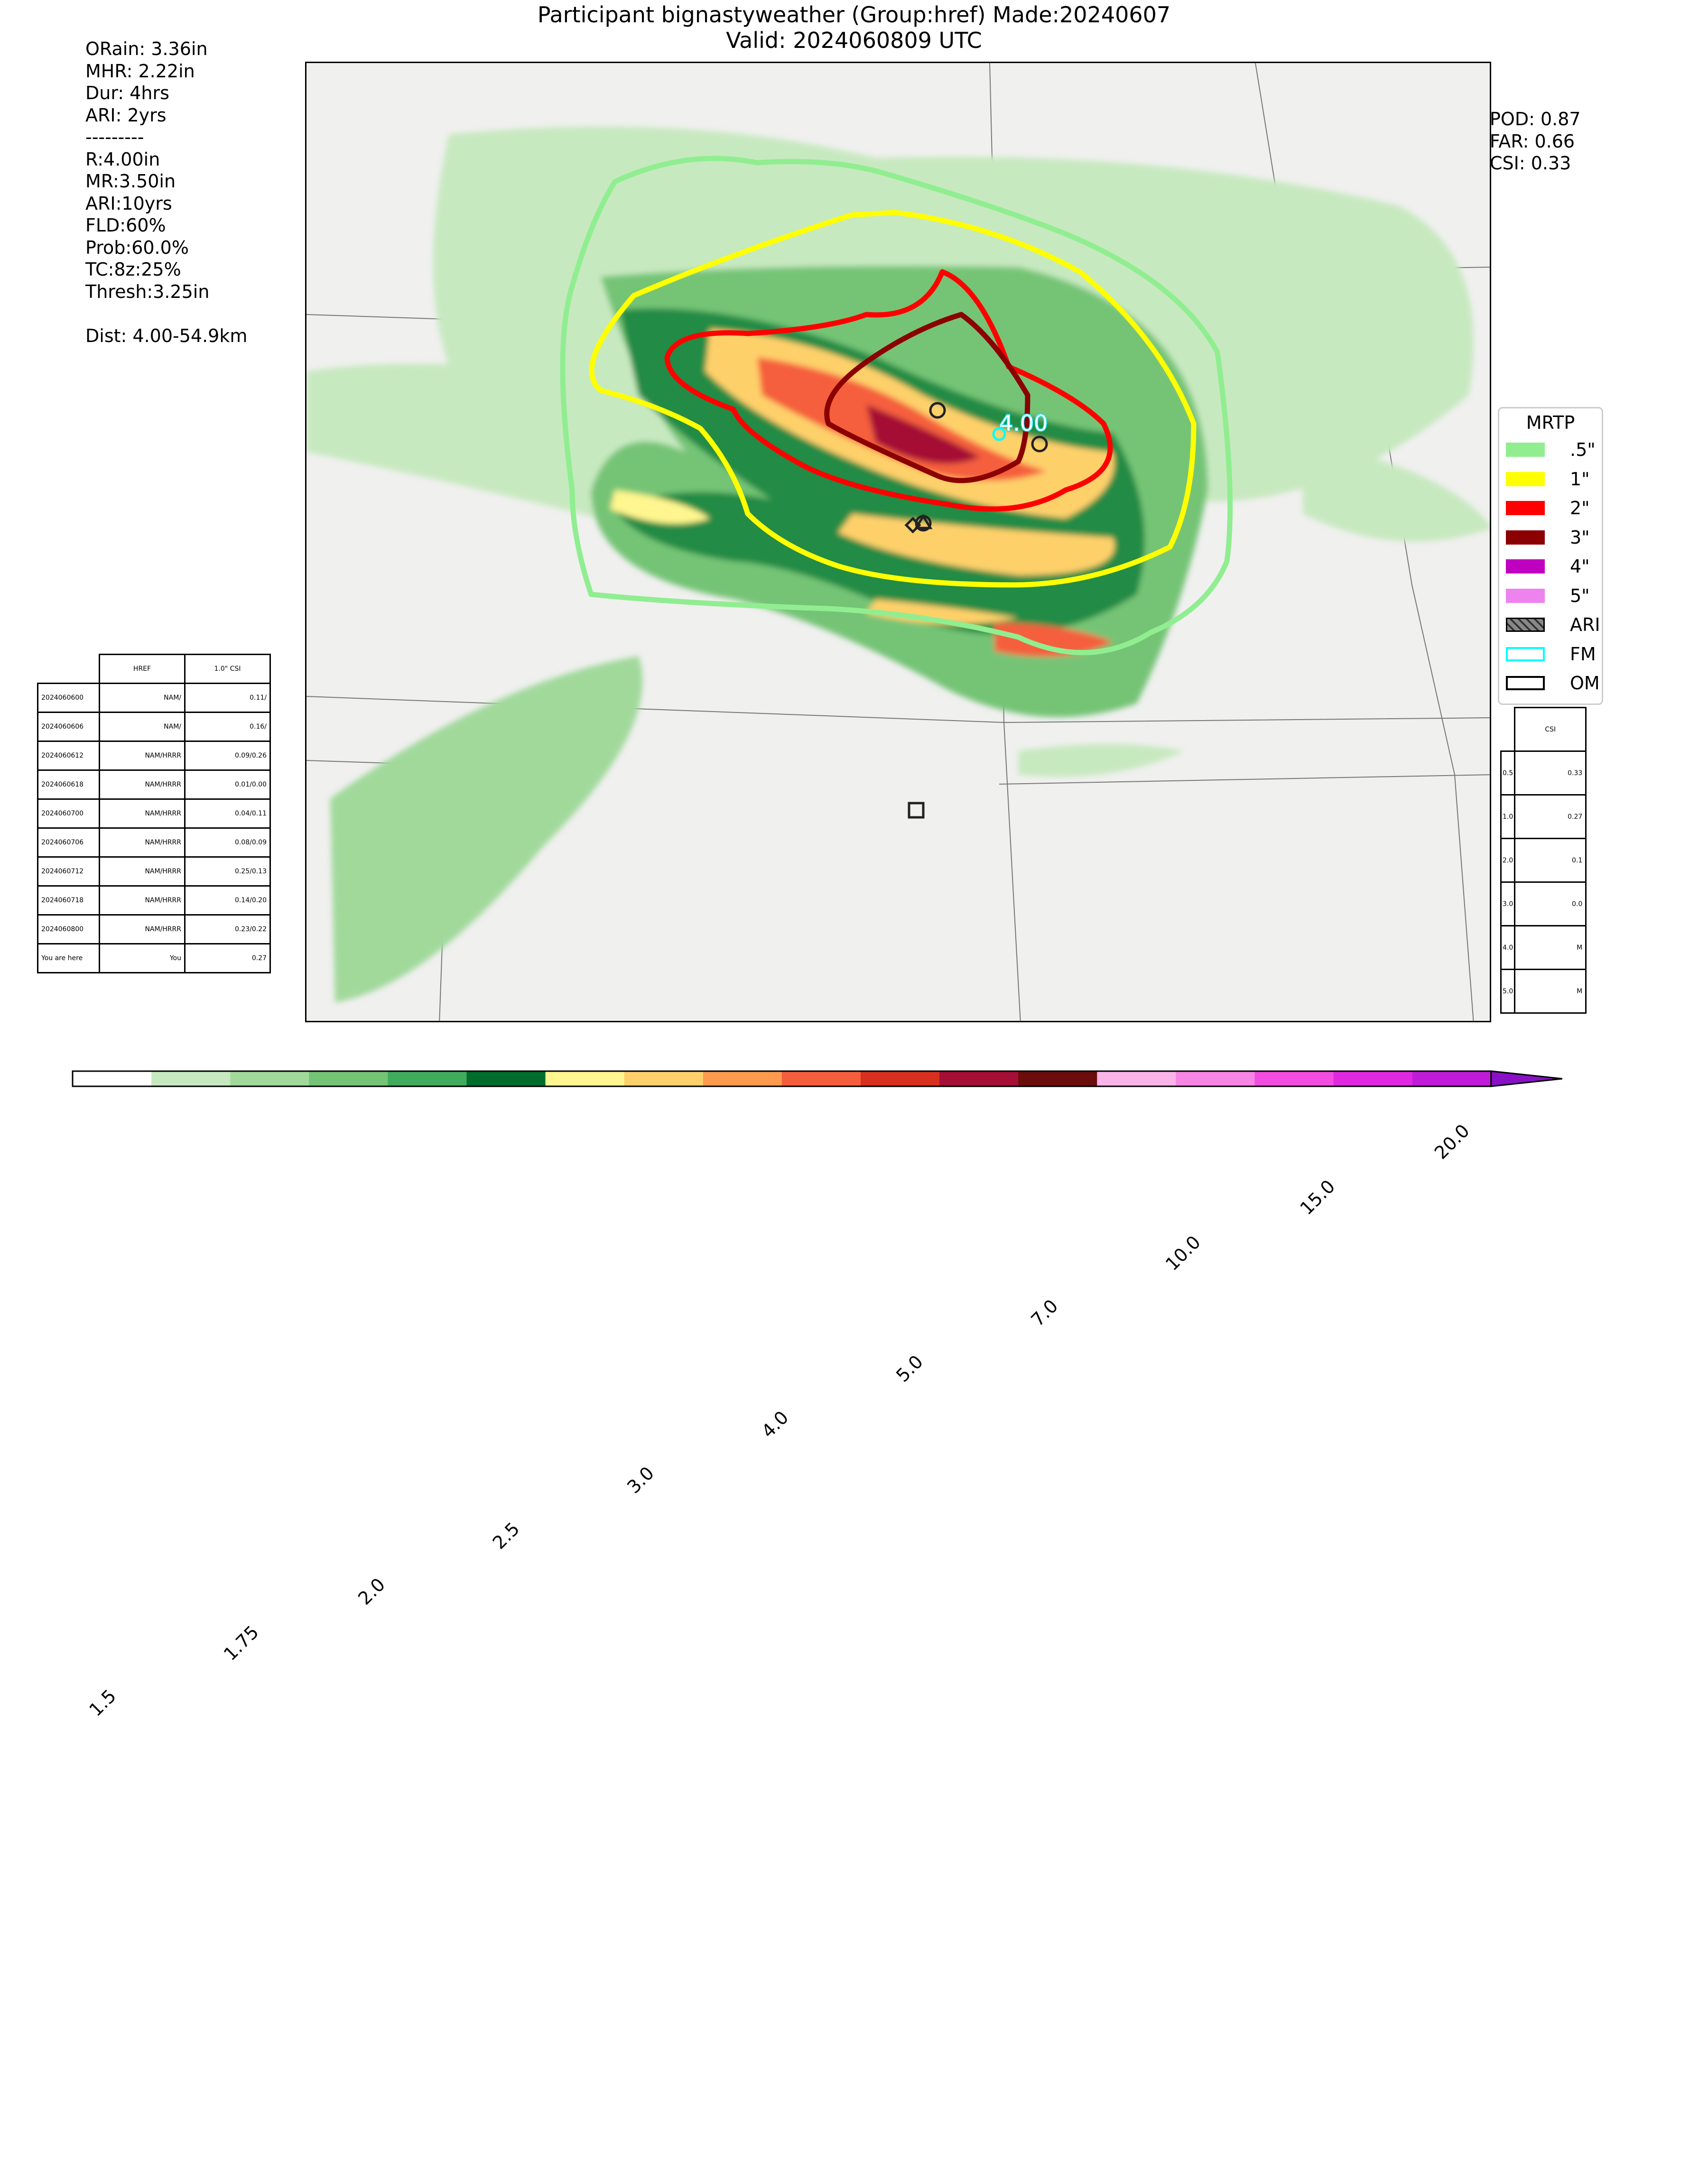 Image resolution: width=1708 pixels, height=2166 pixels. Describe the element at coordinates (1023, 423) in the screenshot. I see `forecast-max-label: 4.00` at that location.